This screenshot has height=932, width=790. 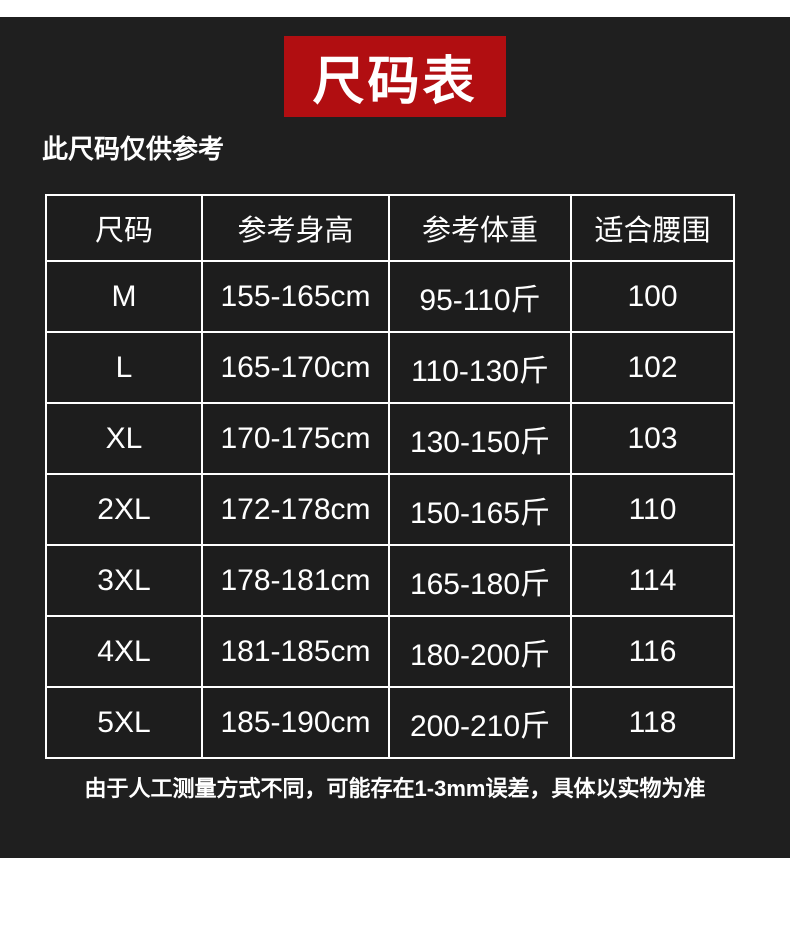 I want to click on table-cell: 170-175cm, so click(x=295, y=438).